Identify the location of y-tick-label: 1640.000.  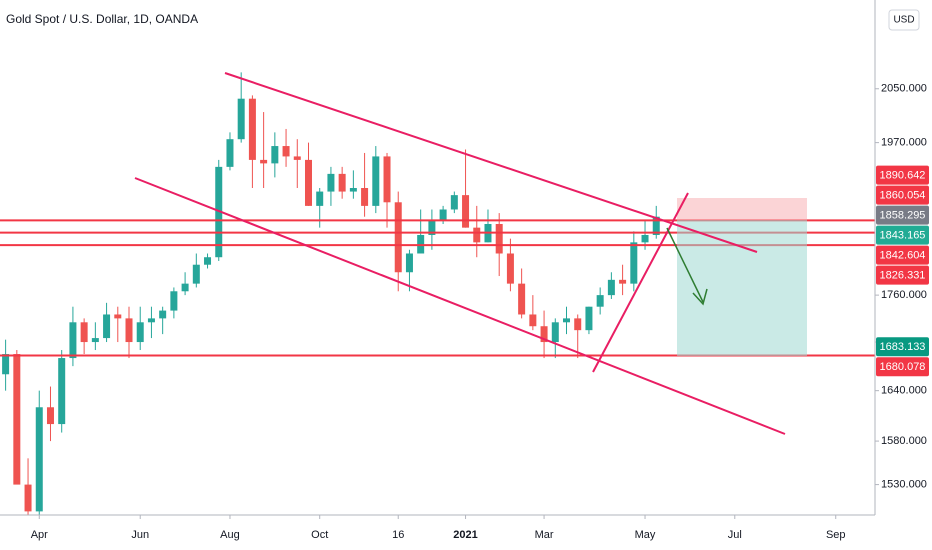
(904, 391).